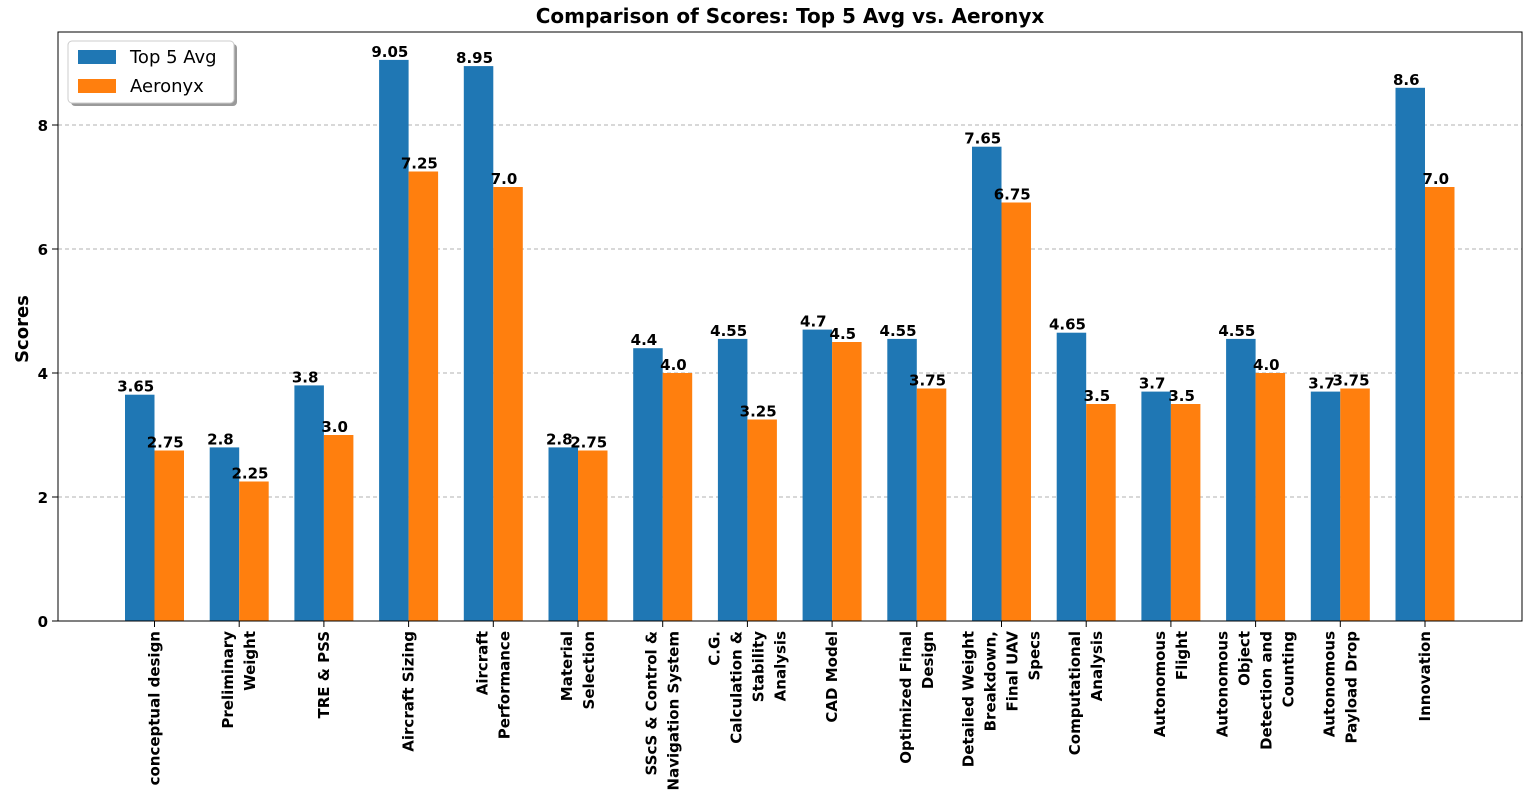  I want to click on x-tick-label-line: Design, so click(928, 660).